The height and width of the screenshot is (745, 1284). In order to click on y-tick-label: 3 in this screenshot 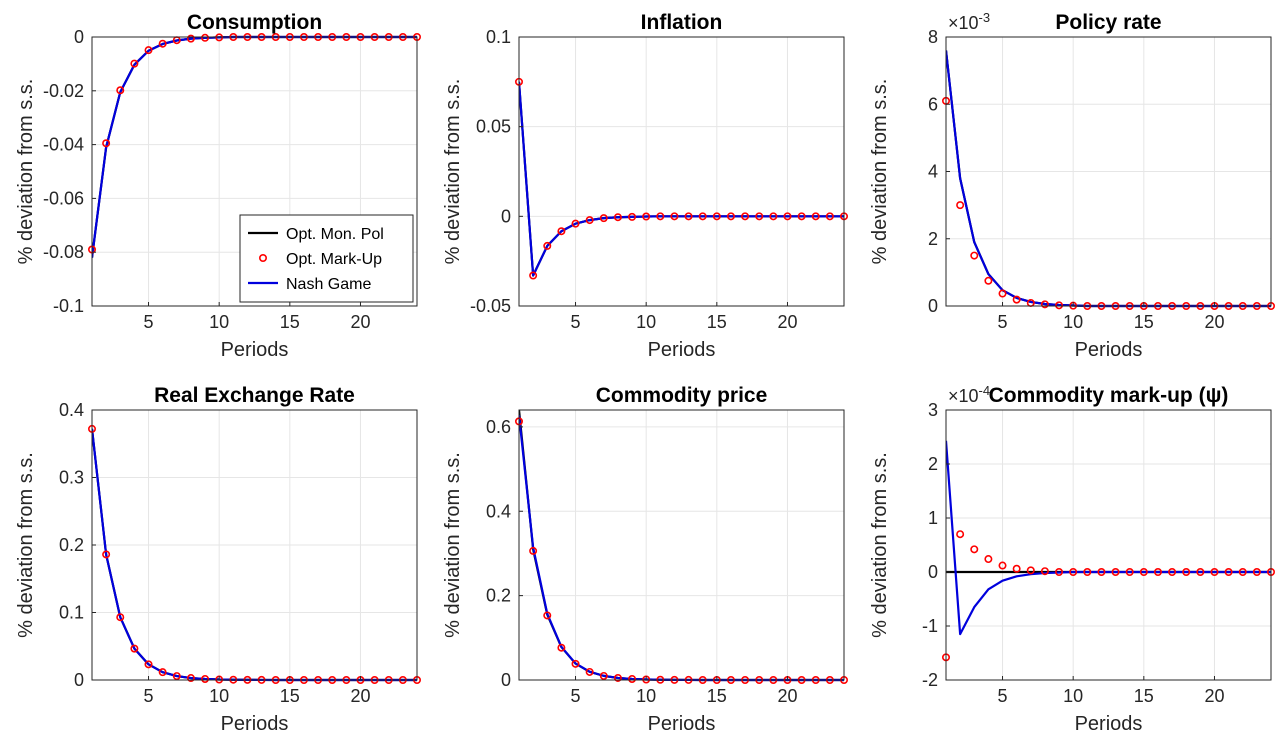, I will do `click(933, 410)`.